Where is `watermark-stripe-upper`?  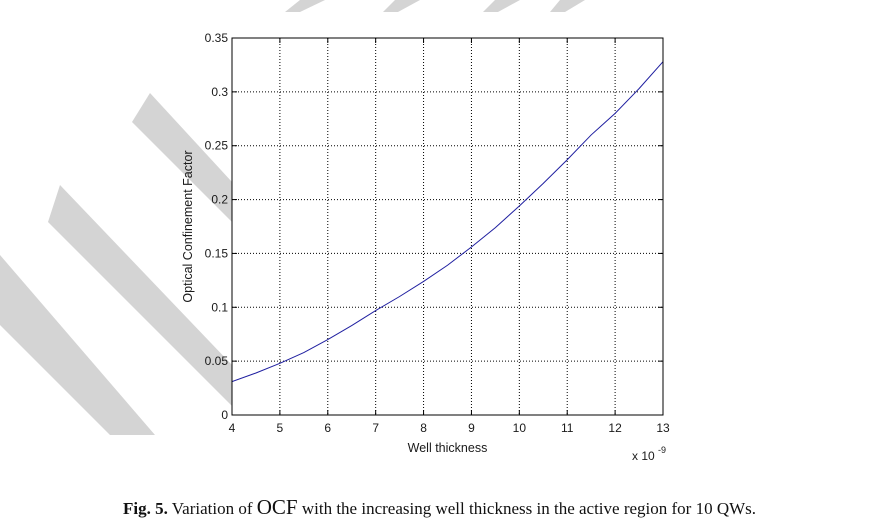 watermark-stripe-upper is located at coordinates (182, 157).